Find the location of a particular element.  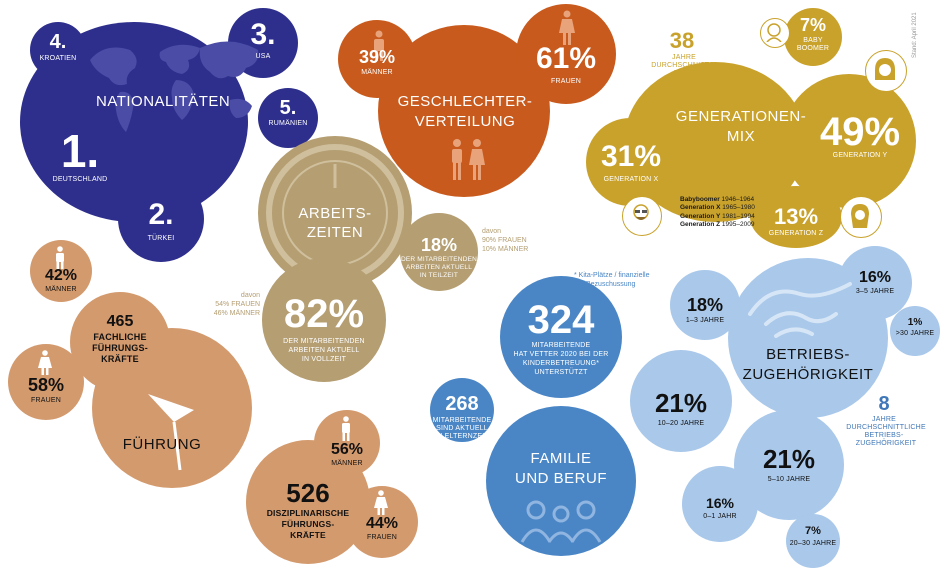

zugehoerigkeit-10-20-value: 21% is located at coordinates (681, 403).